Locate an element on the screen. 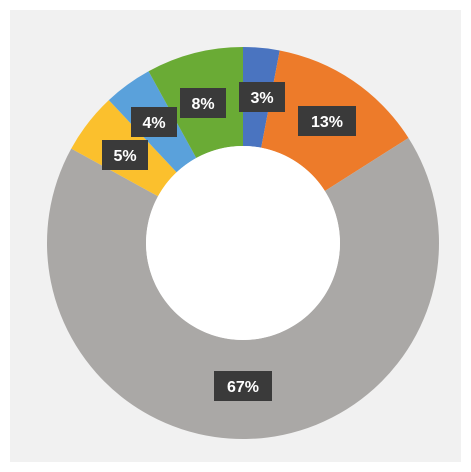 The height and width of the screenshot is (472, 471). data-label-5pct: 5% is located at coordinates (125, 155).